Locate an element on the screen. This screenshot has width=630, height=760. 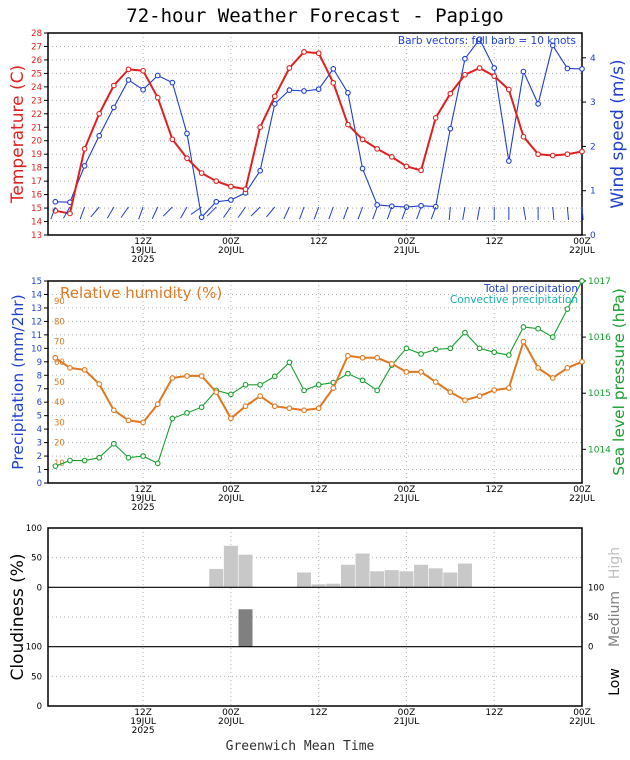
temperature-tick-label: 16 is located at coordinates (36, 196).